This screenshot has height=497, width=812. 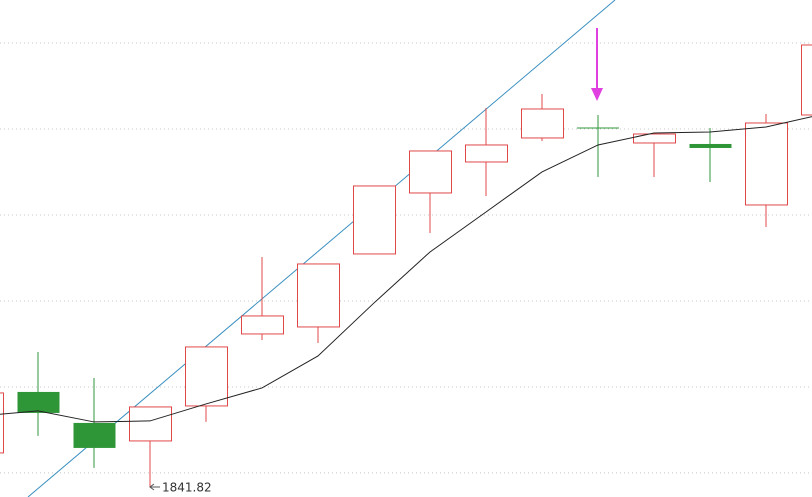 What do you see at coordinates (187, 487) in the screenshot?
I see `annotation: 1841.82` at bounding box center [187, 487].